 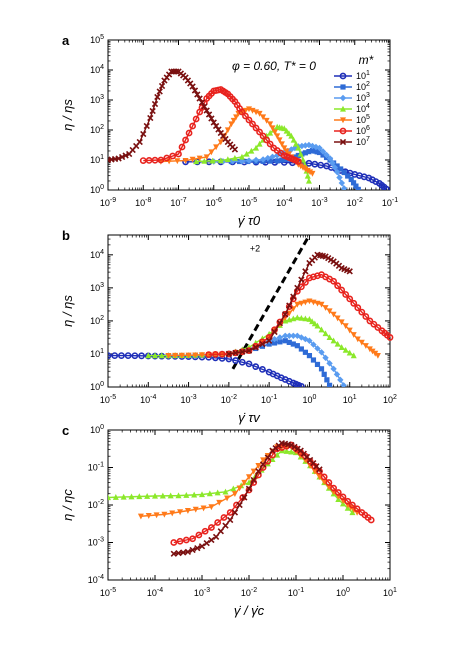 What do you see at coordinates (366, 60) in the screenshot?
I see `legend-title: m*` at bounding box center [366, 60].